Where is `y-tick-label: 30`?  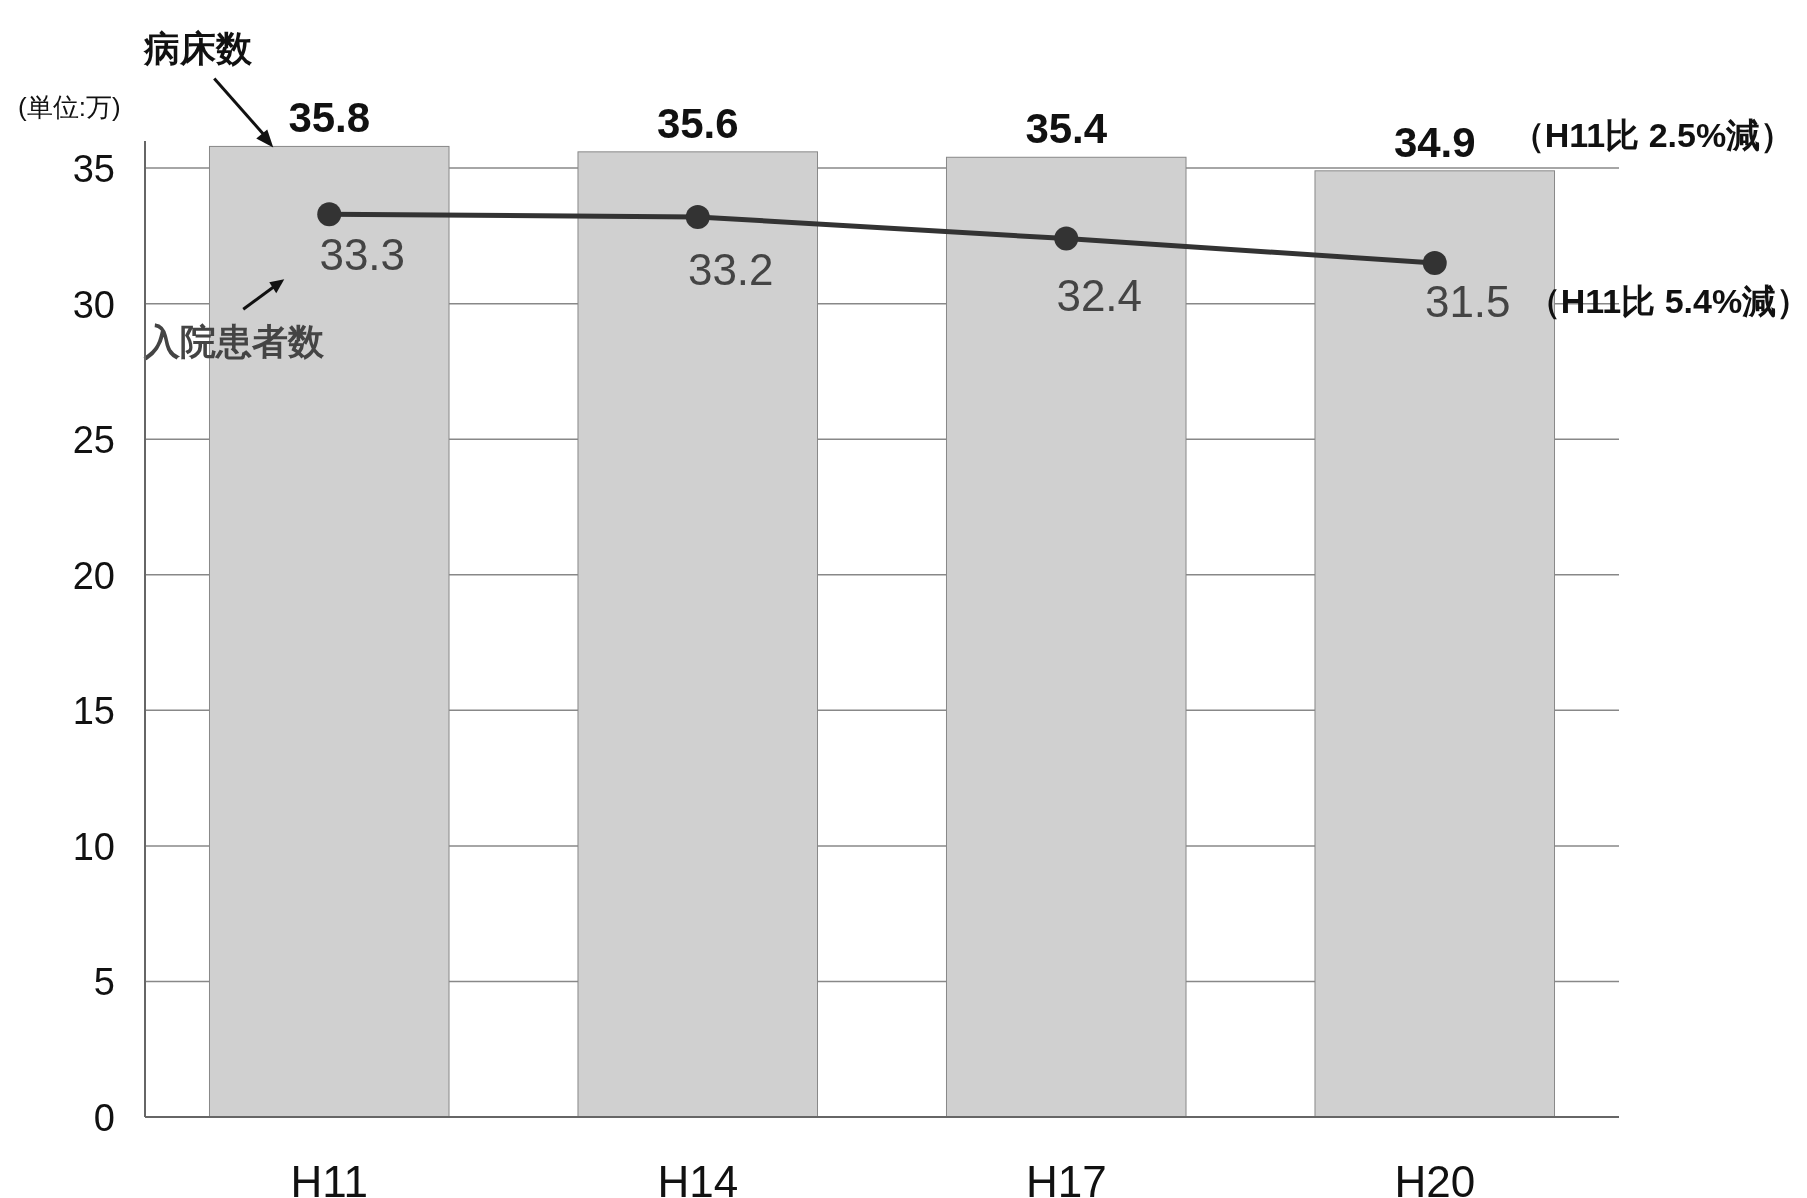 y-tick-label: 30 is located at coordinates (93, 304).